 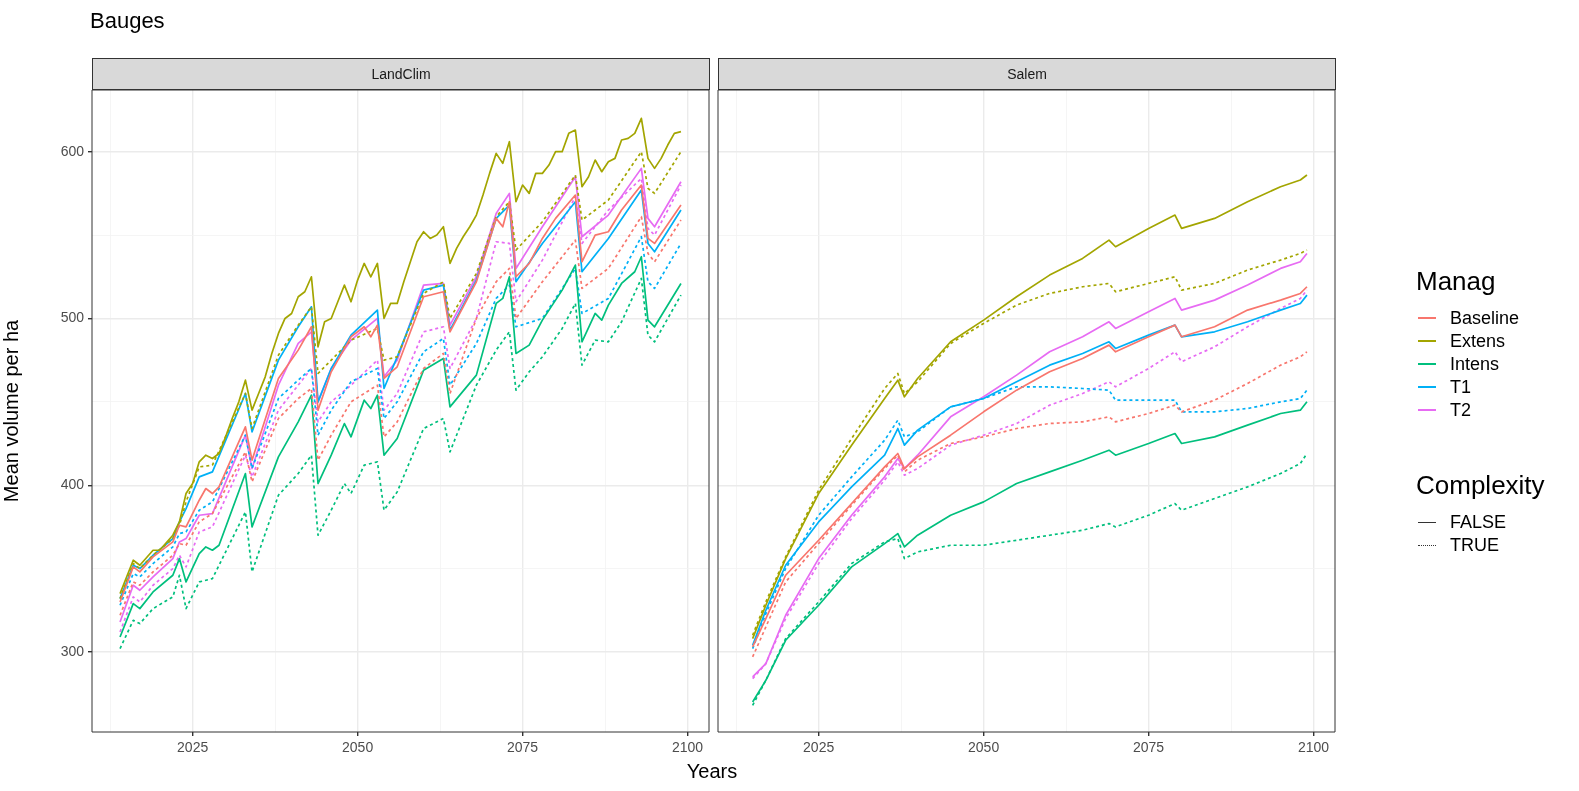 What do you see at coordinates (1485, 318) in the screenshot?
I see `legend-label: Baseline` at bounding box center [1485, 318].